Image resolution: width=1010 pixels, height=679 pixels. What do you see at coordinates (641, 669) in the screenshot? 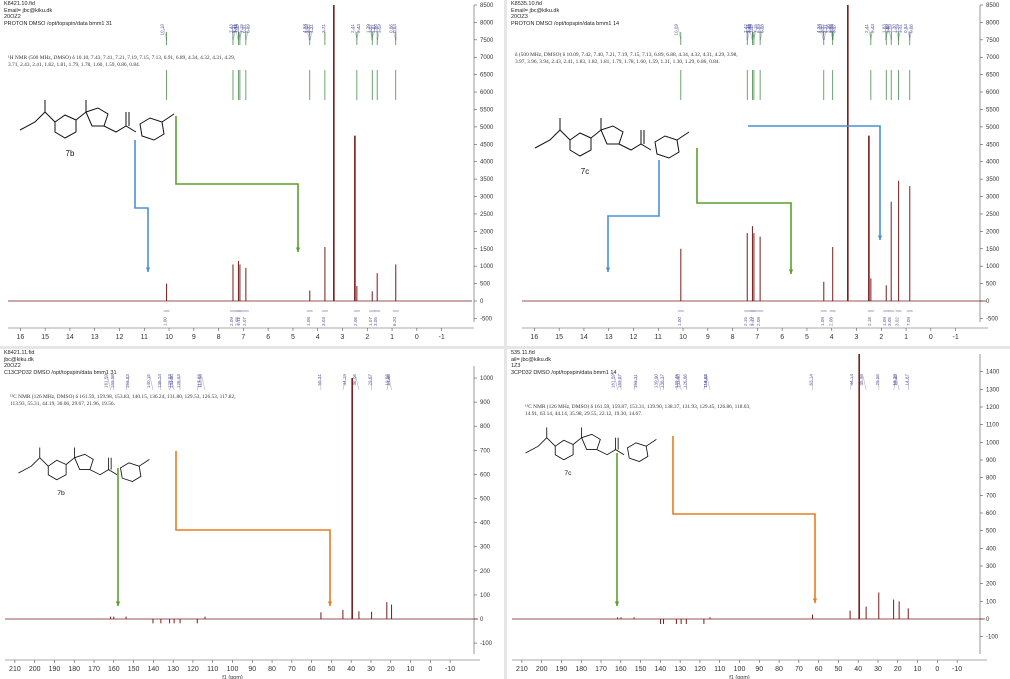
I see `x-tick-label: 150` at bounding box center [641, 669].